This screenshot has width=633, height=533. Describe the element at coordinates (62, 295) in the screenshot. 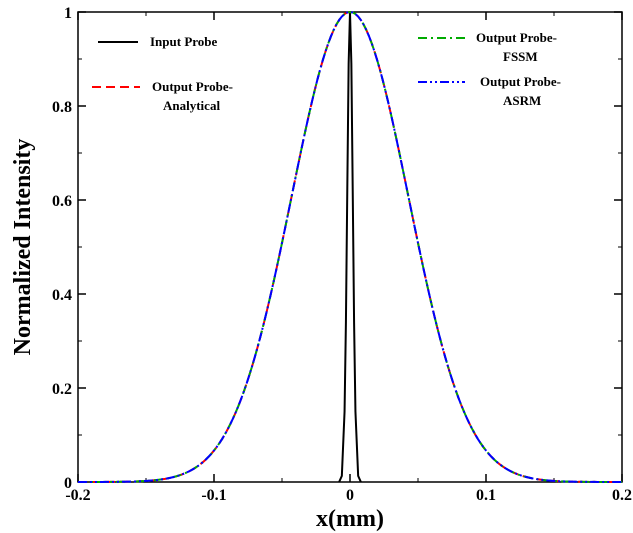

I see `y-tick-label: 0.4` at that location.